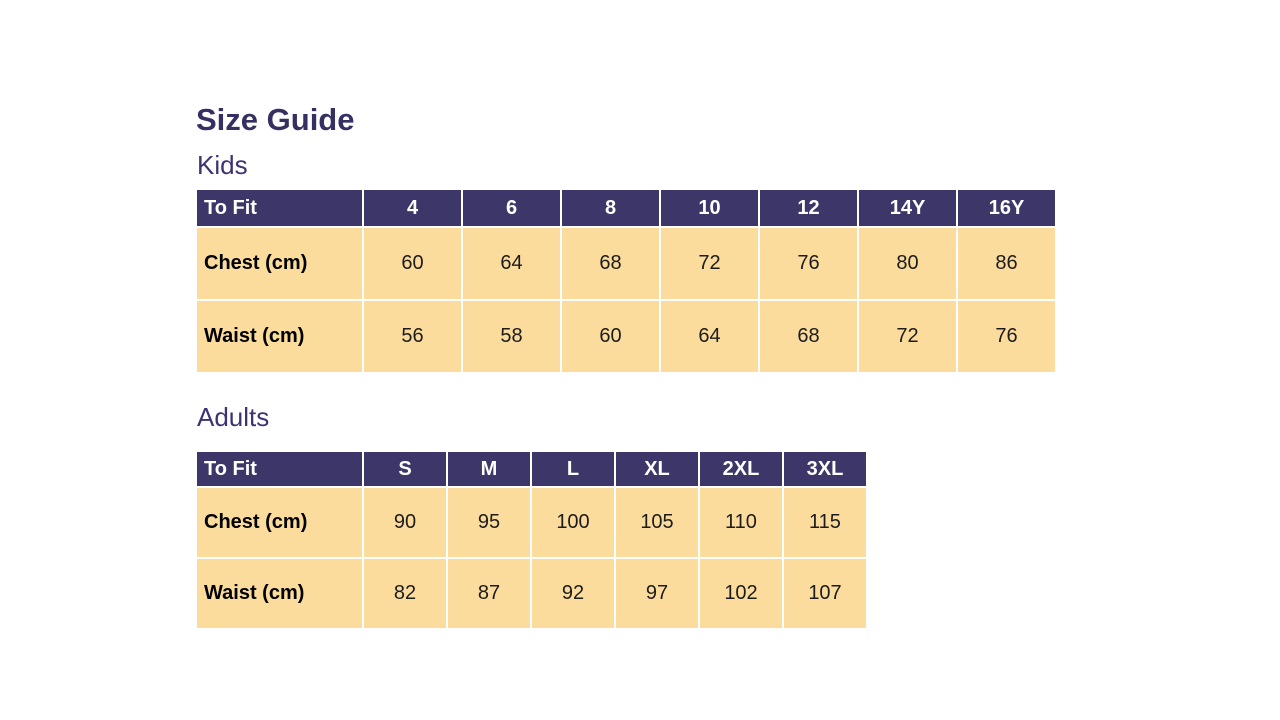  What do you see at coordinates (279, 336) in the screenshot?
I see `kids-waist-label: Waist (cm)` at bounding box center [279, 336].